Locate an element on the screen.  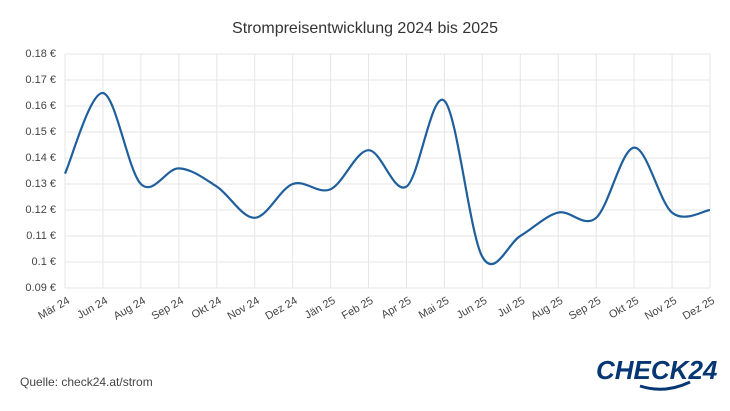
x-tick-label: Aug 24 is located at coordinates (130, 309).